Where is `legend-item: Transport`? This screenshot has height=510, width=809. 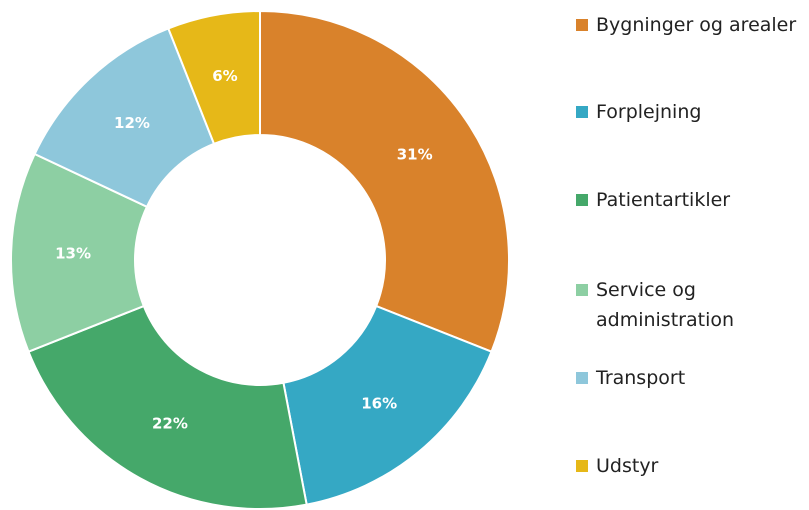 legend-item: Transport is located at coordinates (687, 378).